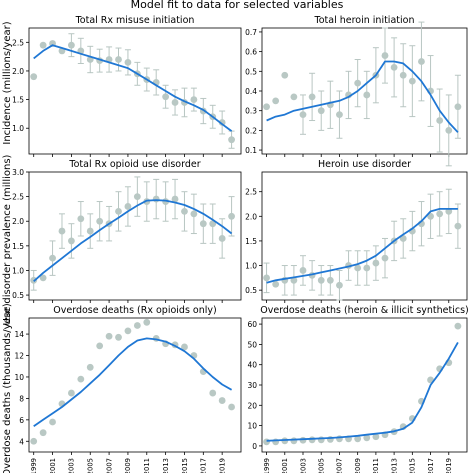  I want to click on y-tick-label: 4, so click(21, 441).